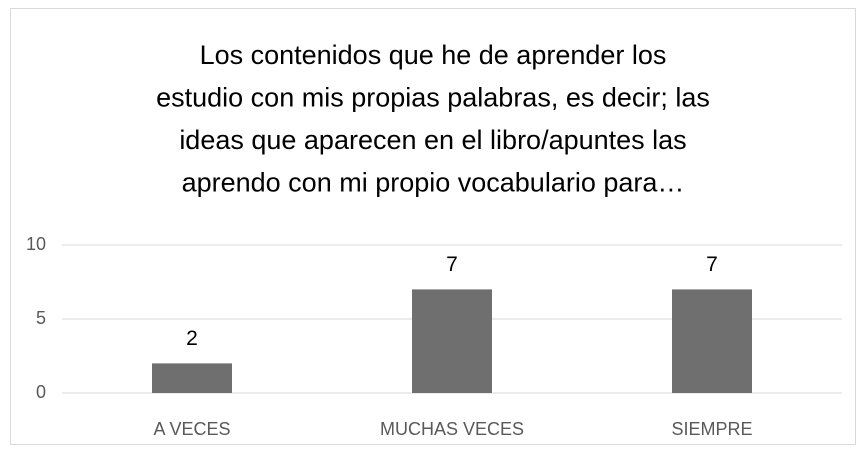 The width and height of the screenshot is (866, 453). I want to click on y-tick-label: 5, so click(41, 318).